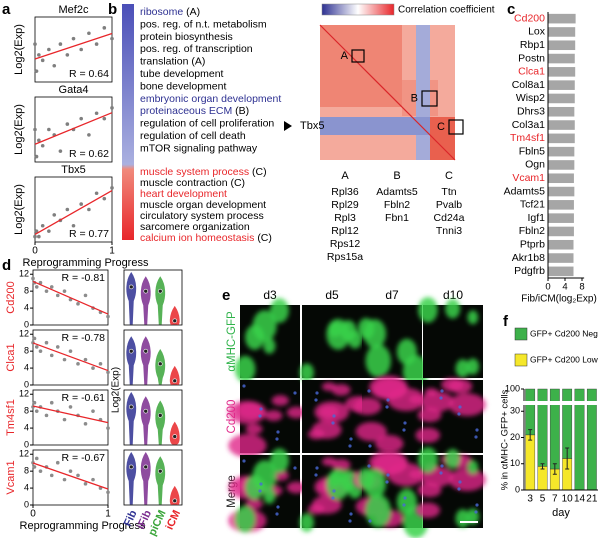  I want to click on cluster-box-label: B, so click(414, 98).